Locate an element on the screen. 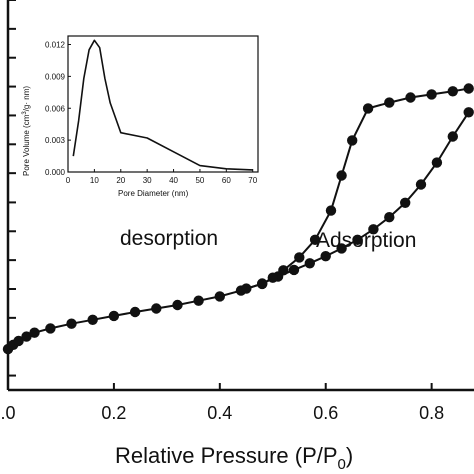  inset-x-tick-label: 40 is located at coordinates (173, 180).